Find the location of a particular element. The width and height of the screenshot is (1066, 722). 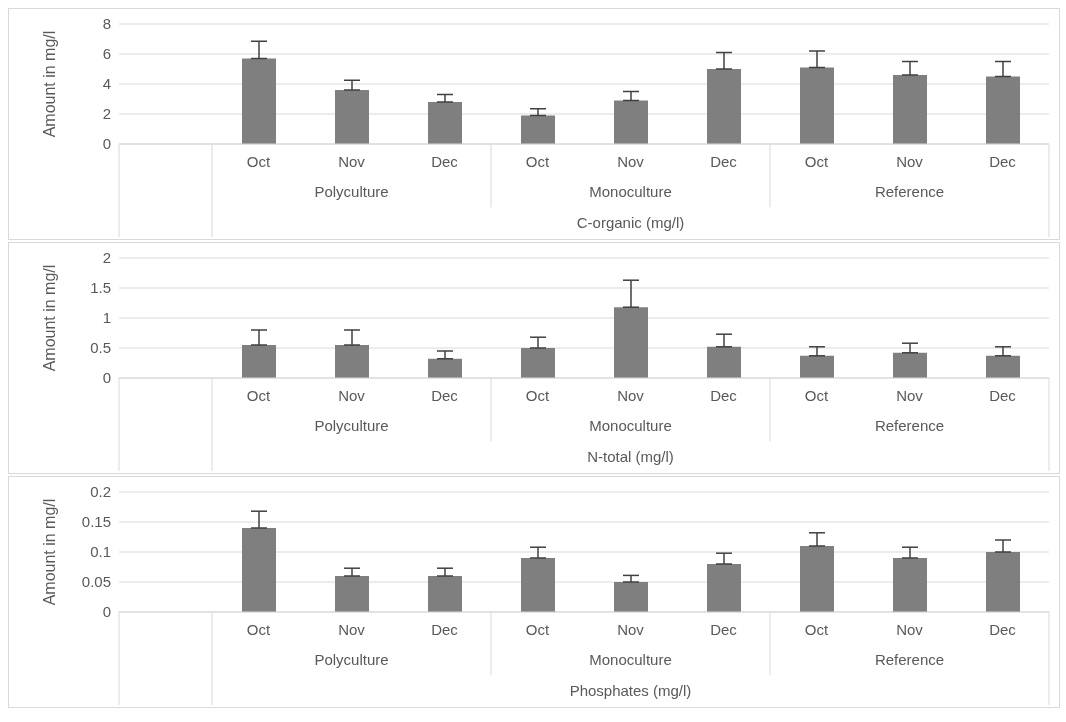

y-tick-label: 0.05 is located at coordinates (96, 582).